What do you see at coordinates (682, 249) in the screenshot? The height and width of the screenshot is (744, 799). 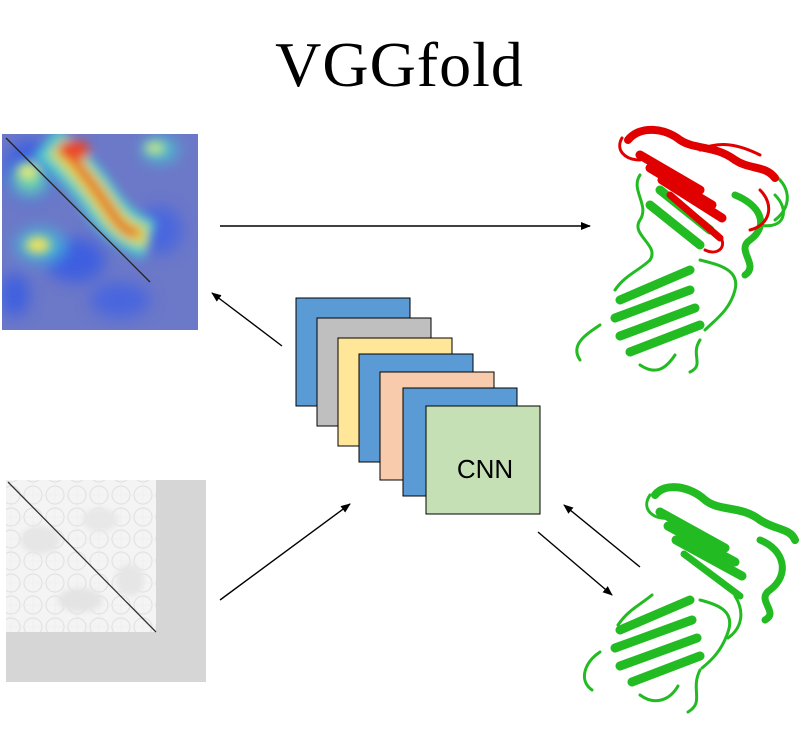 I see `predicted-protein-structure` at bounding box center [682, 249].